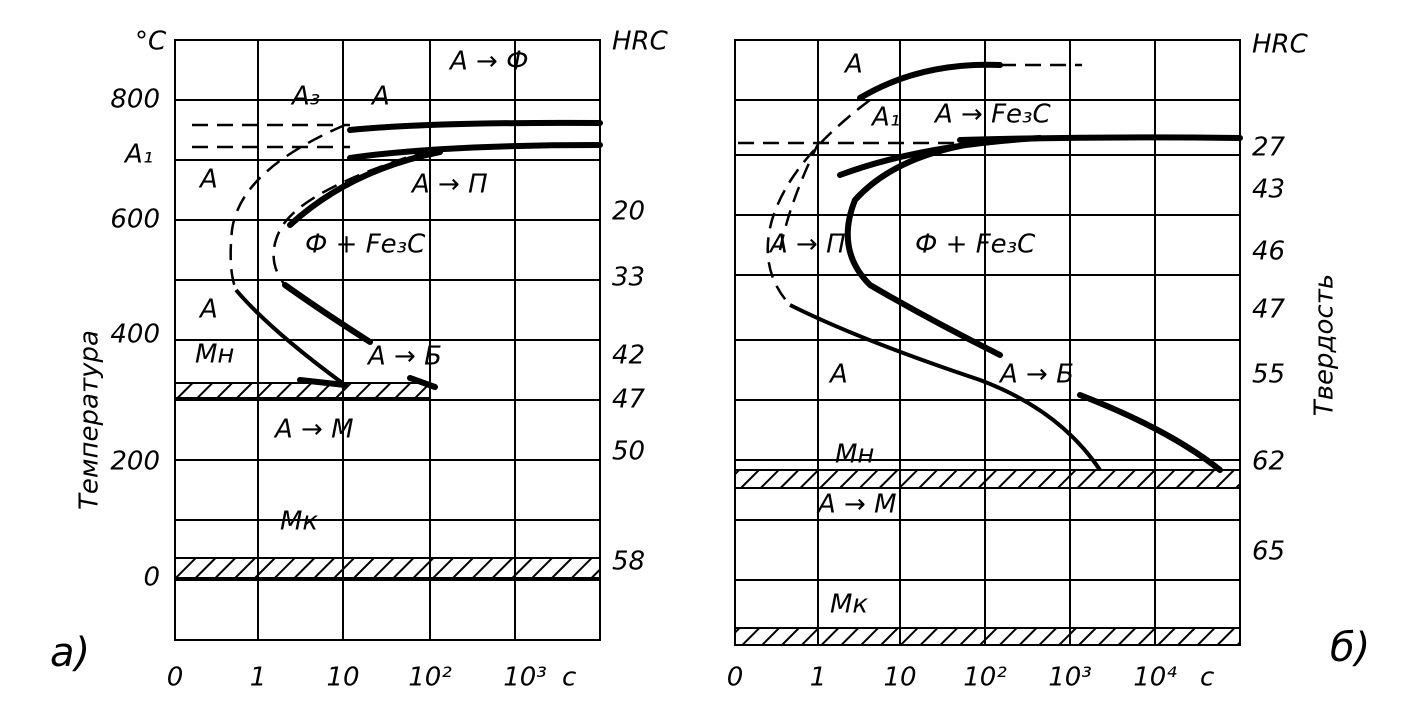 This screenshot has height=703, width=1422. I want to click on time-tick: 10⁴, so click(1155, 678).